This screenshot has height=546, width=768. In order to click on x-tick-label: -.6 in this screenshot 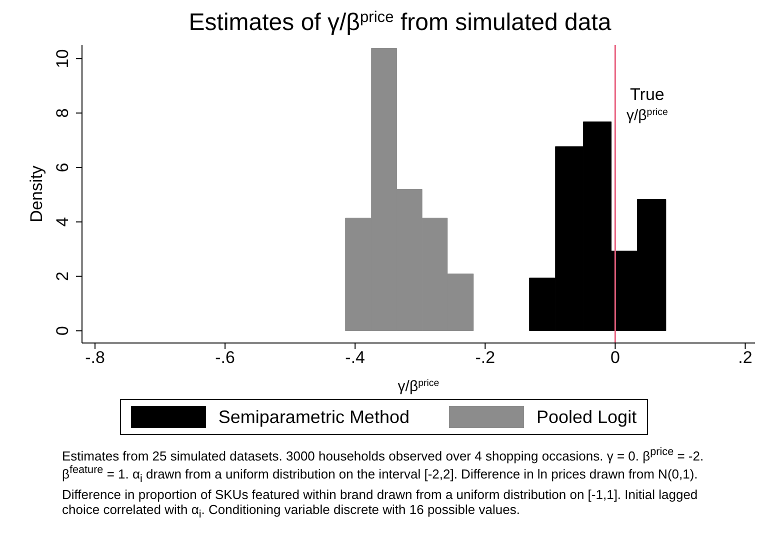, I will do `click(225, 358)`.